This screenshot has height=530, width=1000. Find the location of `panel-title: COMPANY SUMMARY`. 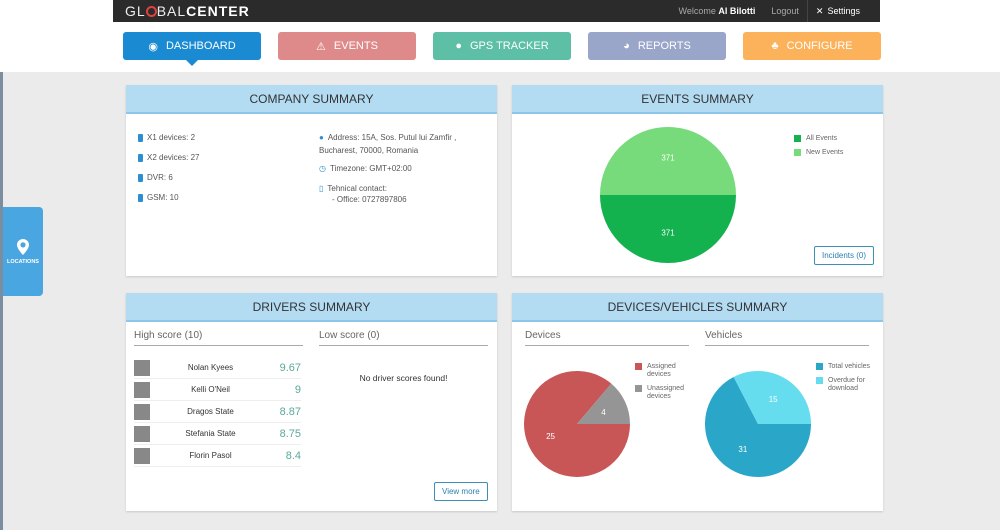

panel-title: COMPANY SUMMARY is located at coordinates (311, 99).